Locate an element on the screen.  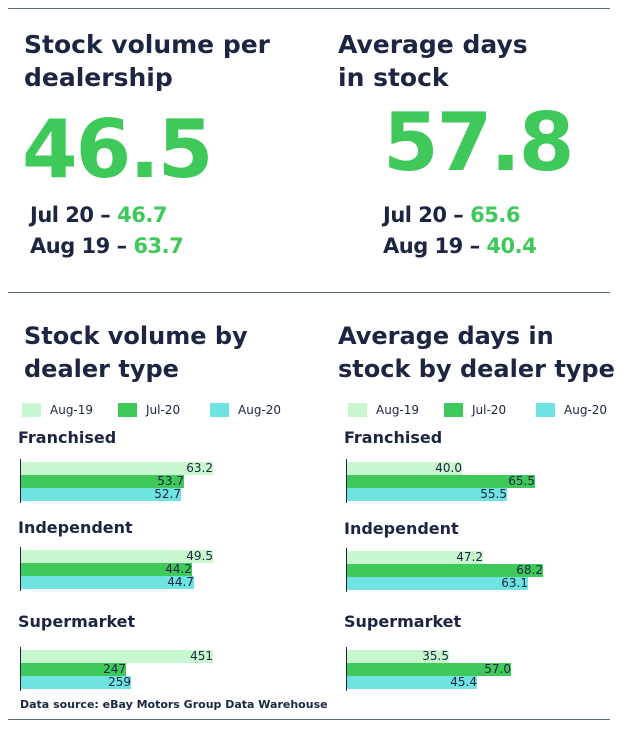
chart-avg-days-title: Average days in stock by dealer type is located at coordinates (476, 353).